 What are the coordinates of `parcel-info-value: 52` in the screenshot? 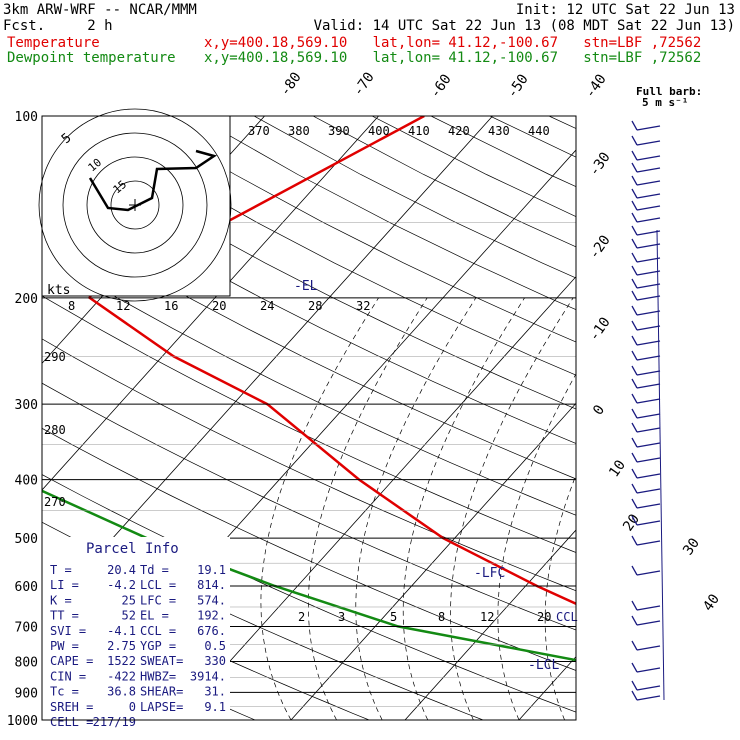 It's located at (129, 616).